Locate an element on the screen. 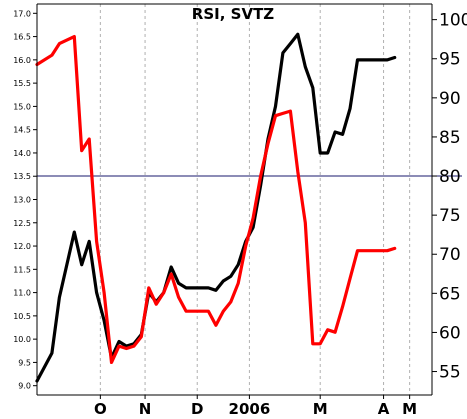  x-axis-ticks: O N D 2006 M A M is located at coordinates (255, 406).